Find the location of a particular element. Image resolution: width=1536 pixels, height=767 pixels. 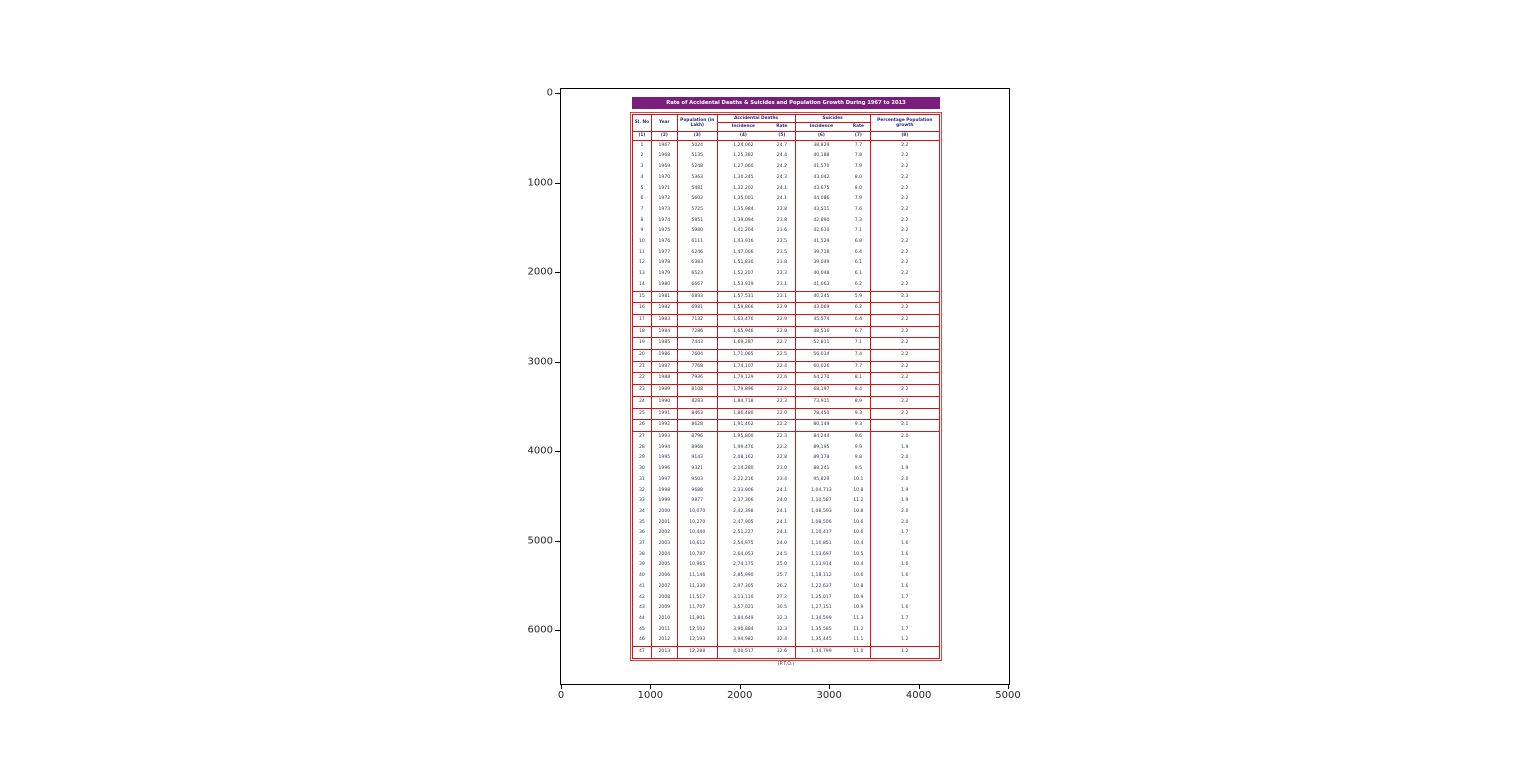

table-row: 10 1976 6111 1,43,916 23.5 41,529 6.8 2.2 is located at coordinates (786, 242).